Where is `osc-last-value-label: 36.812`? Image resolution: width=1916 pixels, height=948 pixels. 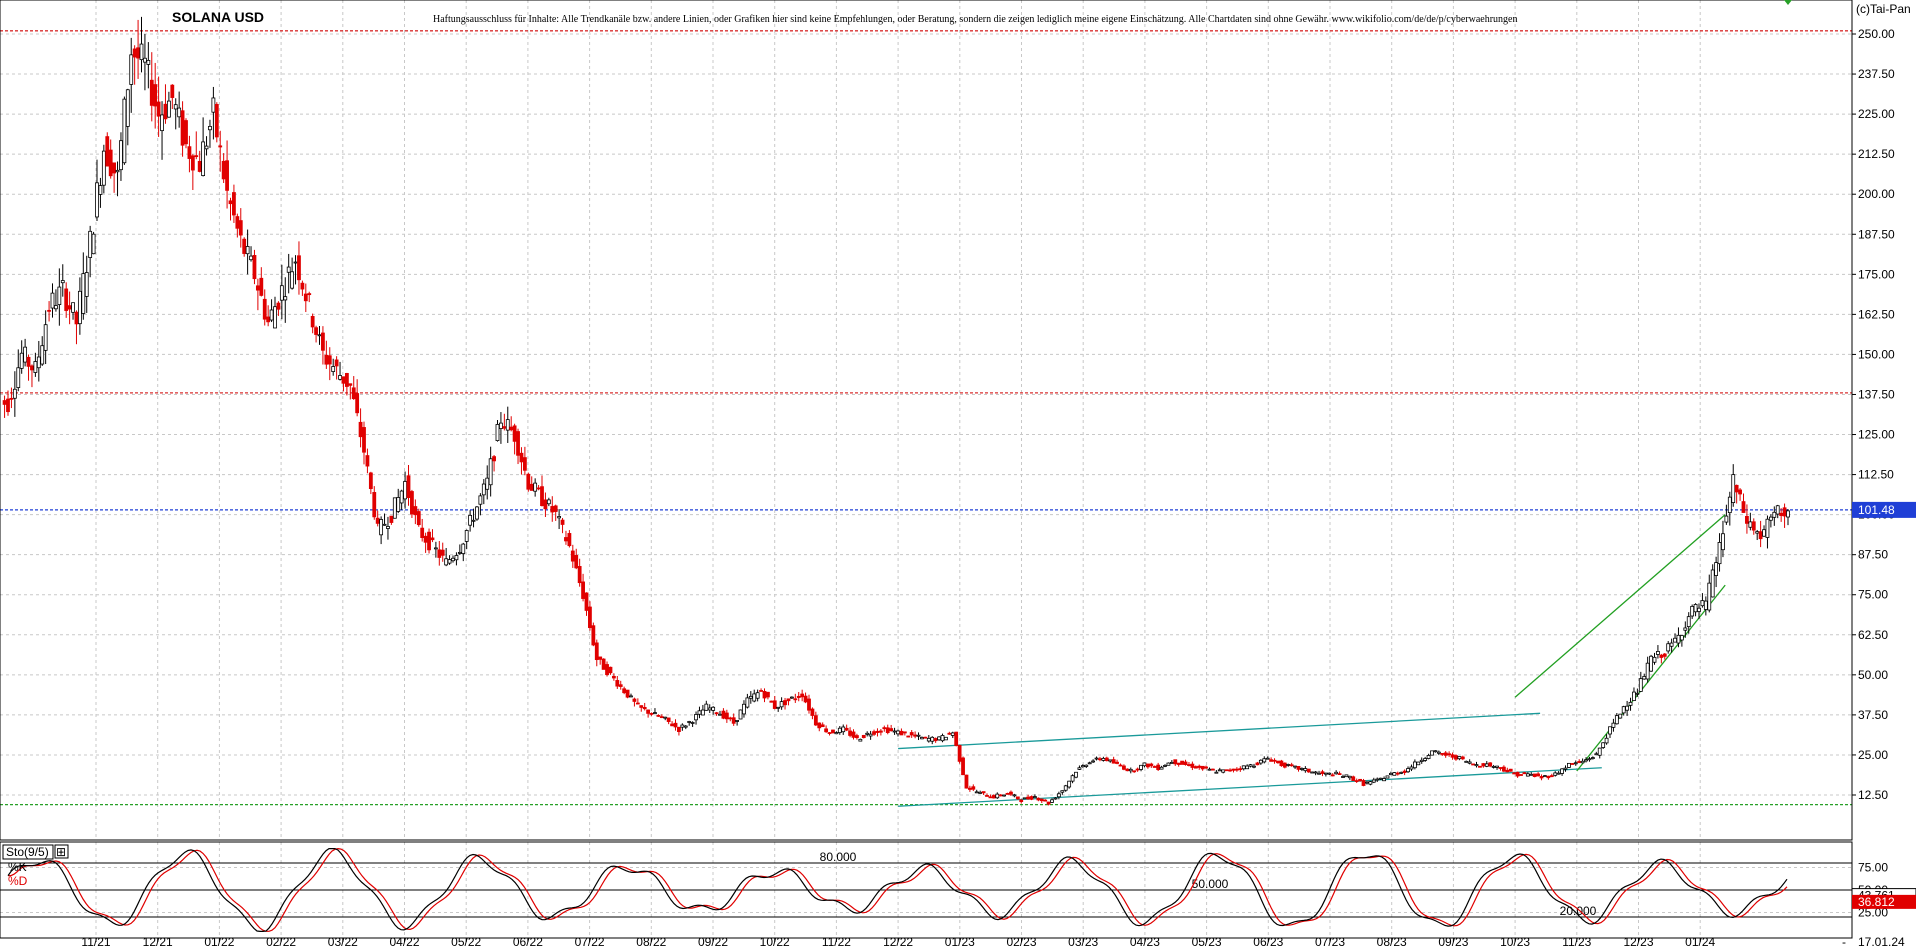
osc-last-value-label: 36.812 is located at coordinates (1876, 902).